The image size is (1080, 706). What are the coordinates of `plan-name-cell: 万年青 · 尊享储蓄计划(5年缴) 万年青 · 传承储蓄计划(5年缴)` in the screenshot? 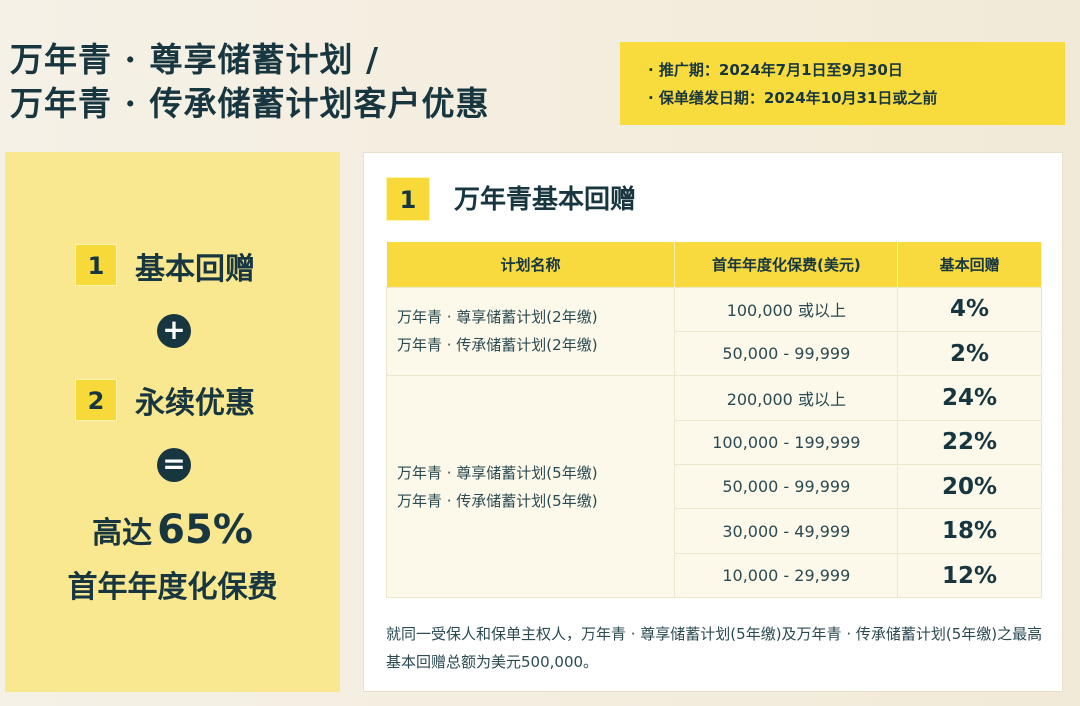 It's located at (530, 487).